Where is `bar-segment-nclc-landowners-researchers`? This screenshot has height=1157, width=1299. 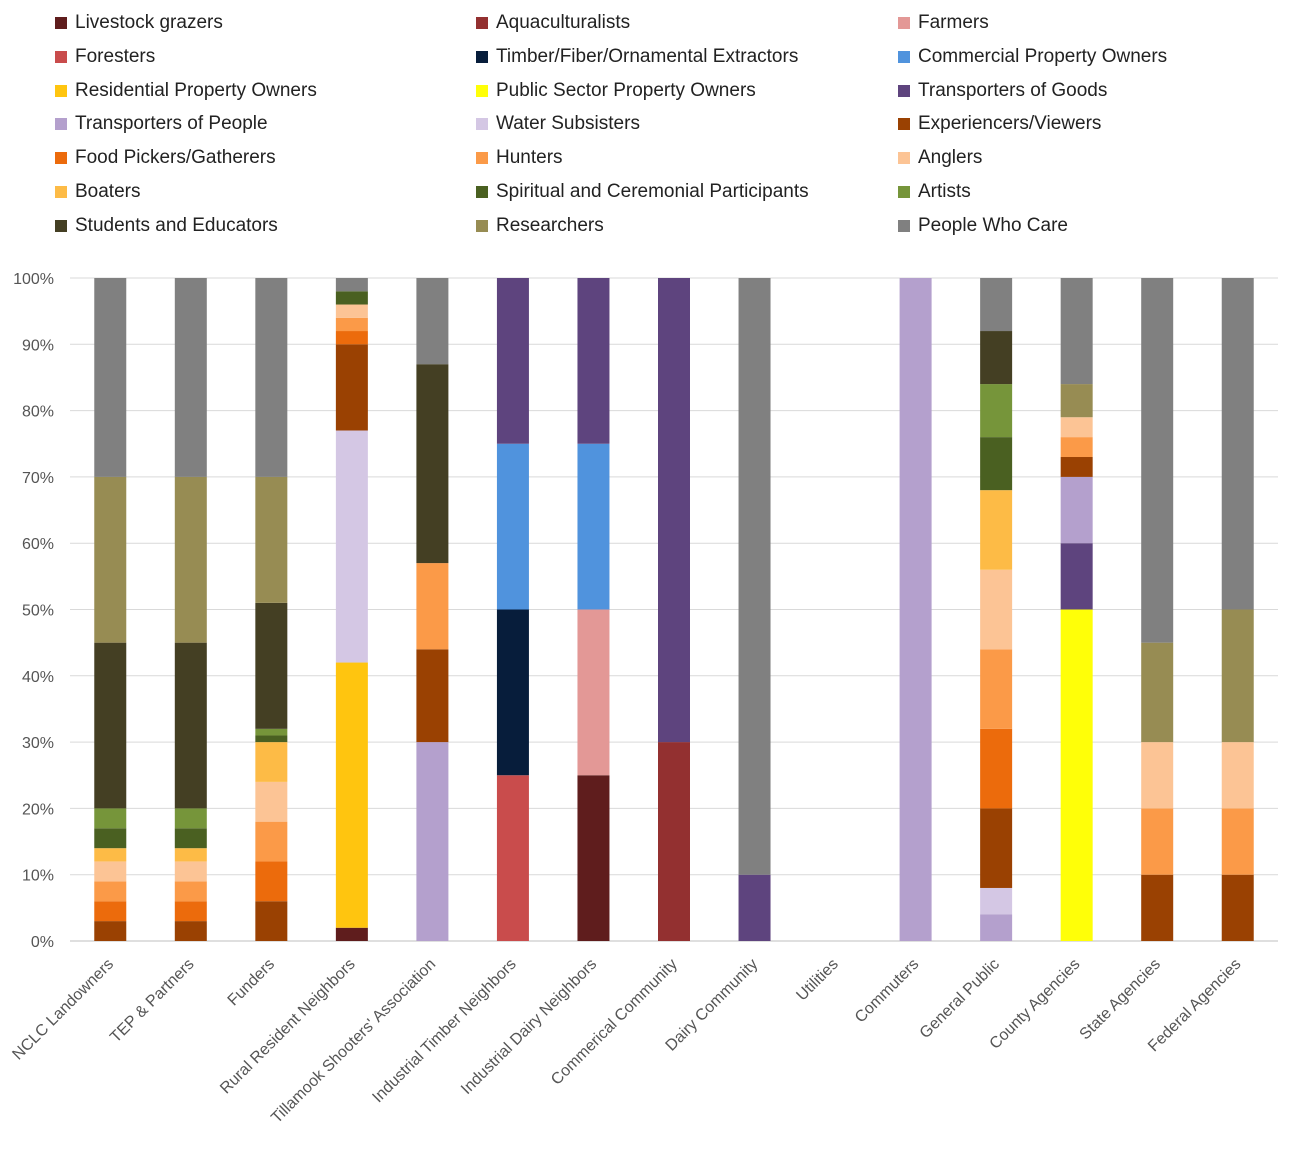 bar-segment-nclc-landowners-researchers is located at coordinates (110, 559).